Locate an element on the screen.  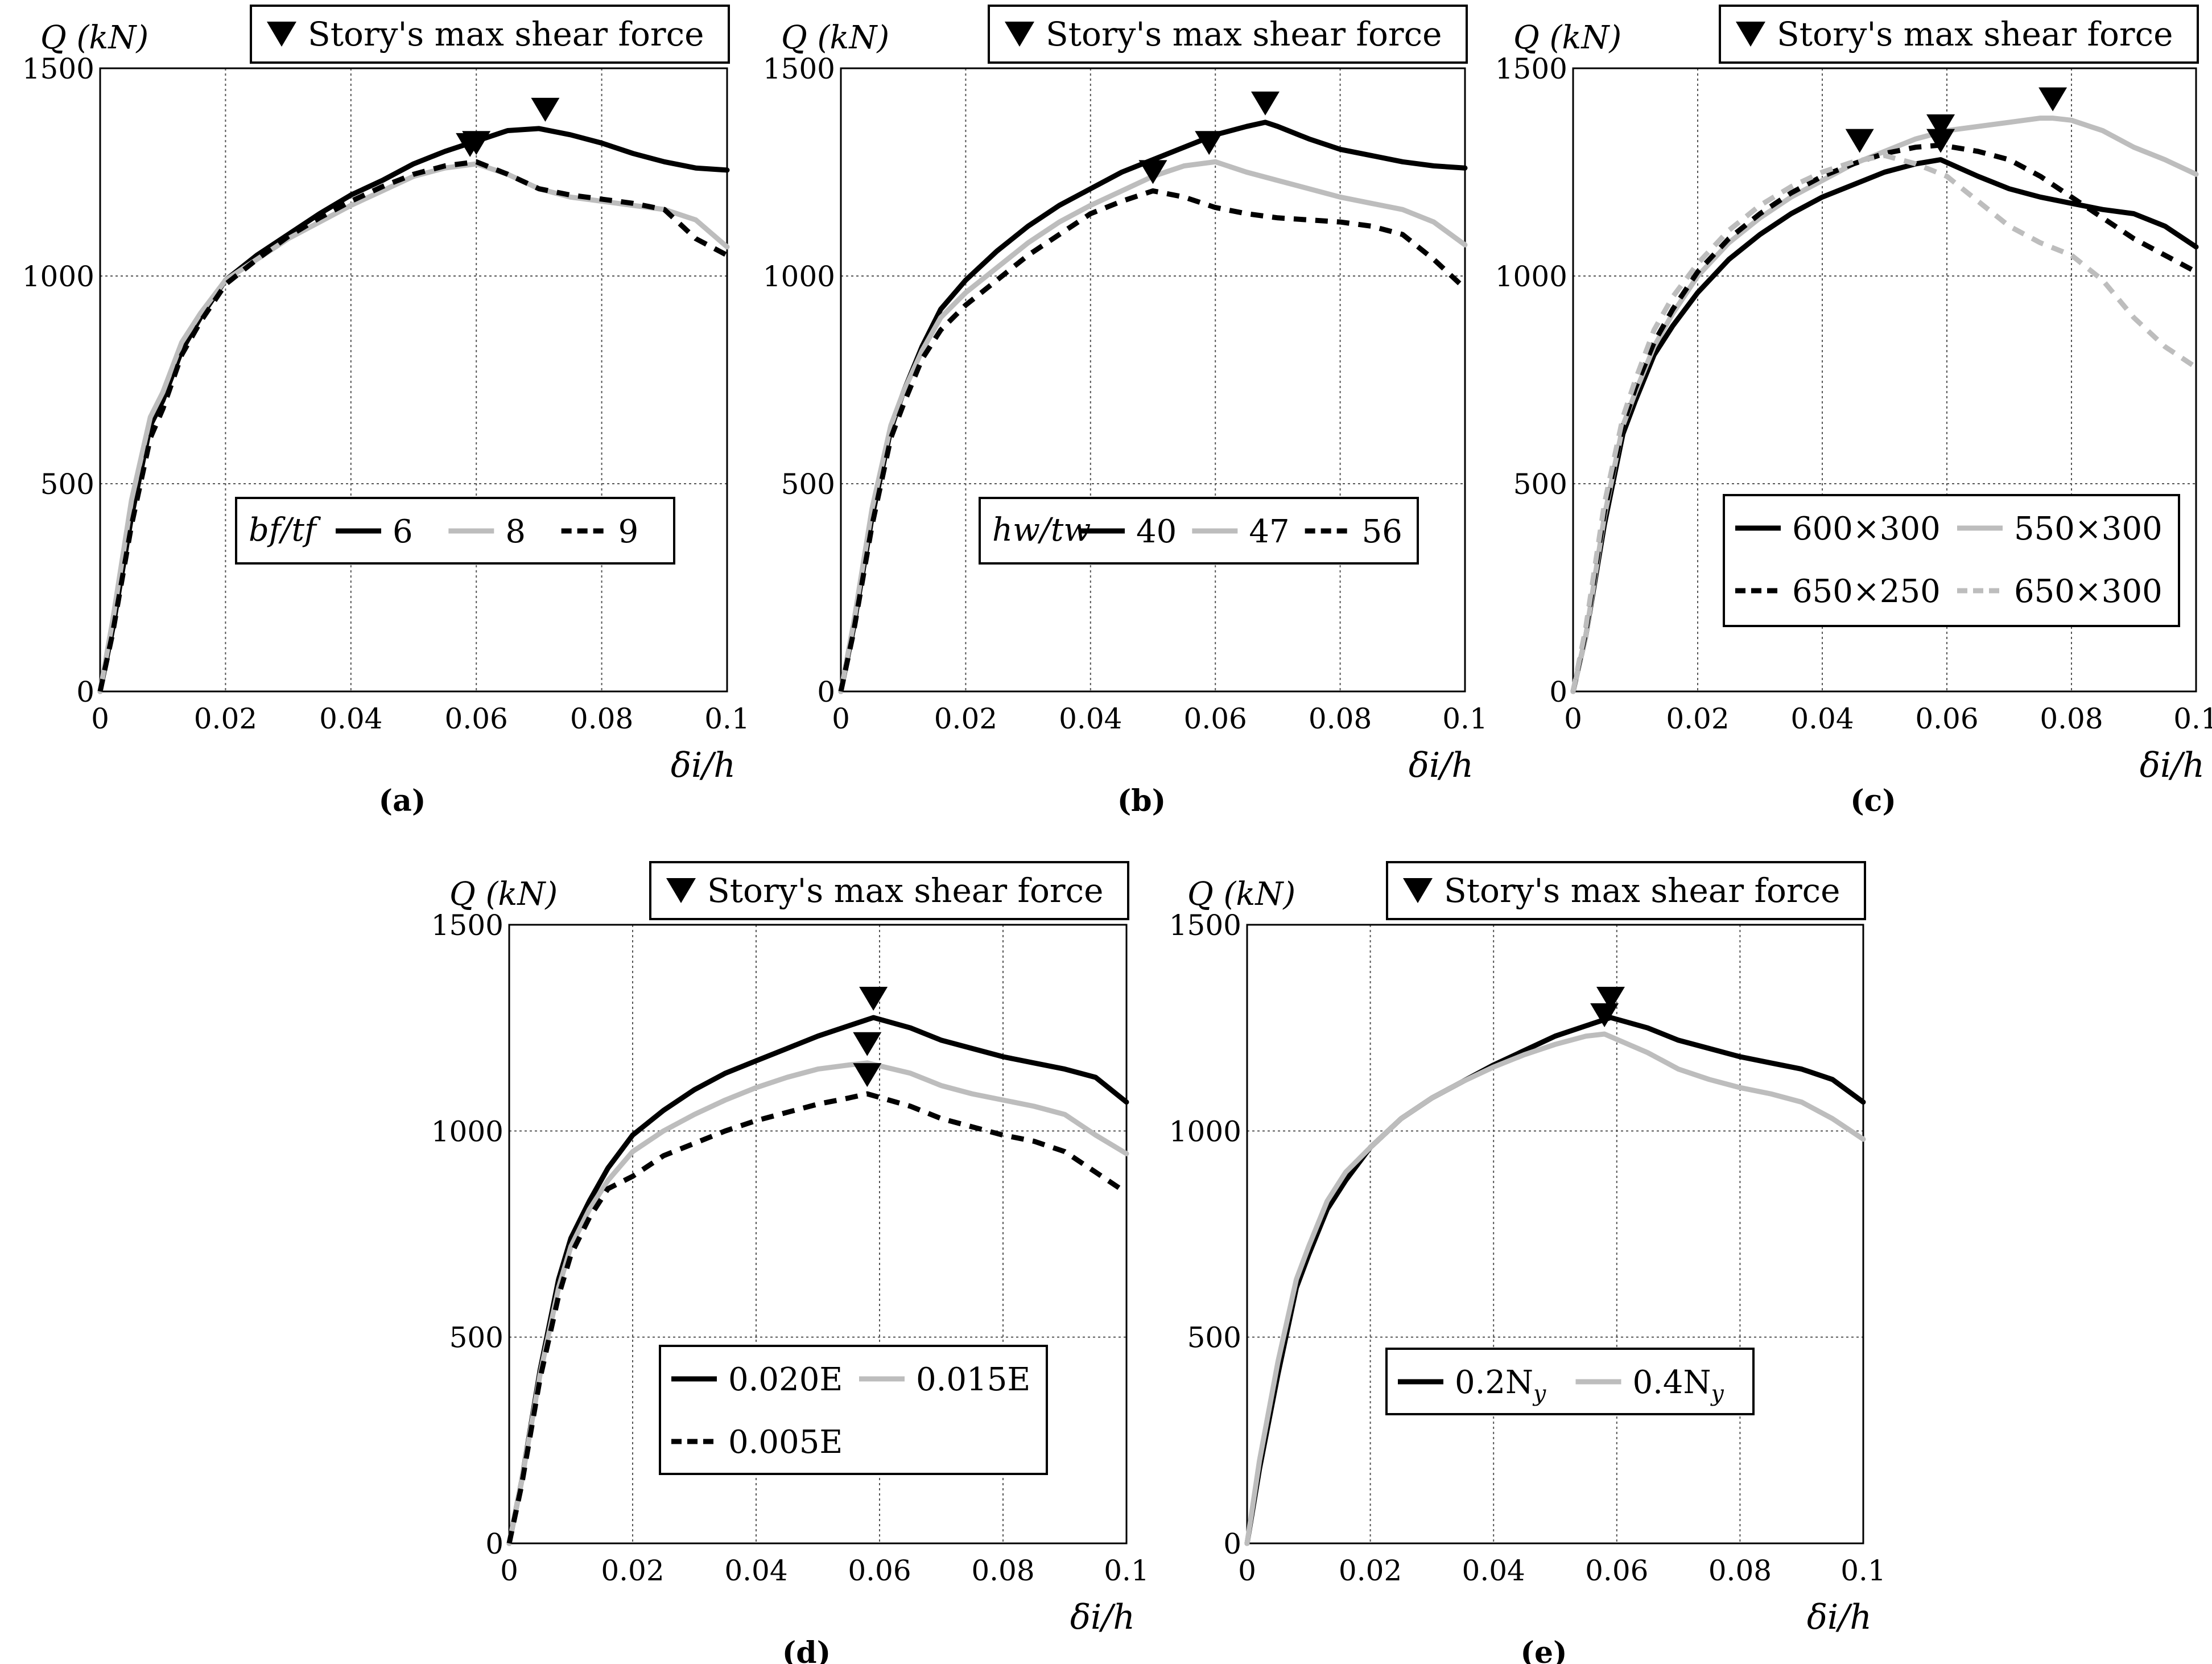
legend-label: 6 is located at coordinates (403, 531).